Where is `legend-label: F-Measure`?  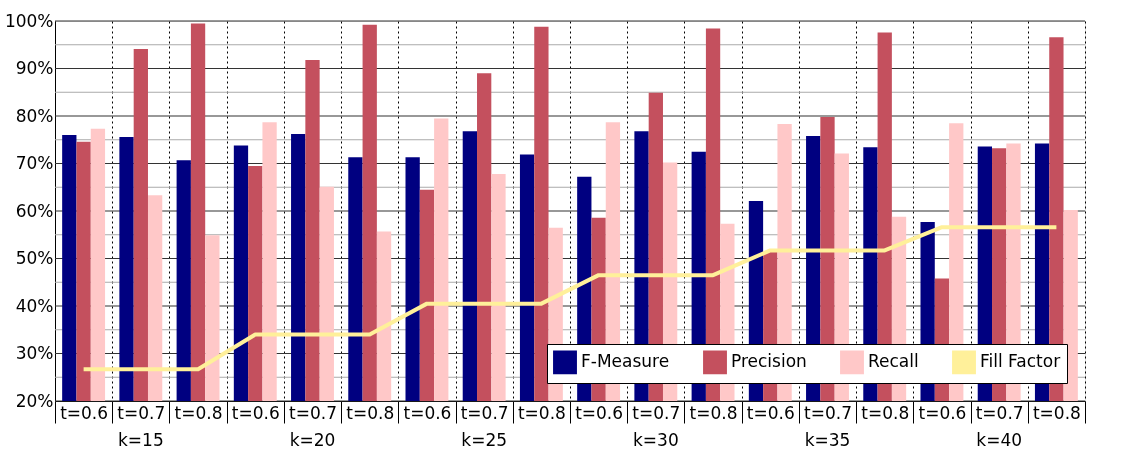
legend-label: F-Measure is located at coordinates (625, 361).